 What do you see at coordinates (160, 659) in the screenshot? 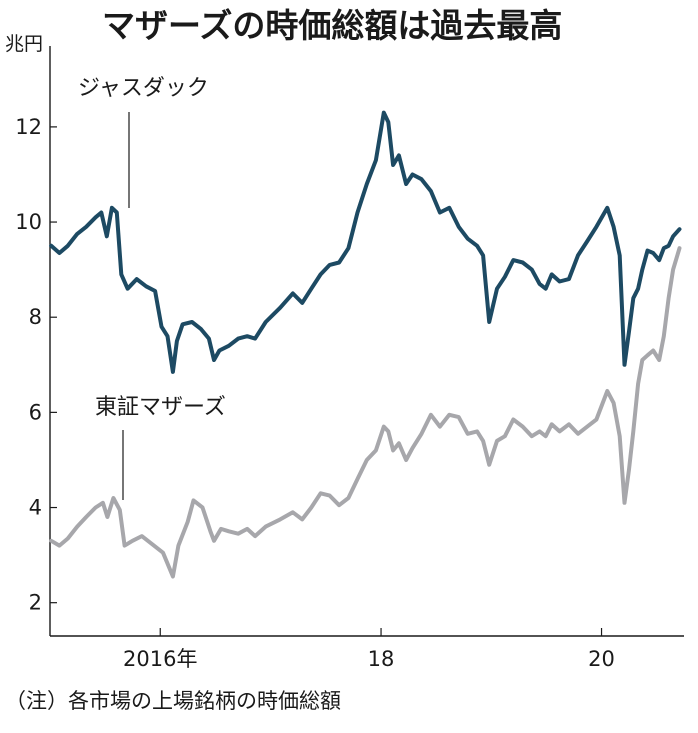
I see `x-tick-label: 2016年` at bounding box center [160, 659].